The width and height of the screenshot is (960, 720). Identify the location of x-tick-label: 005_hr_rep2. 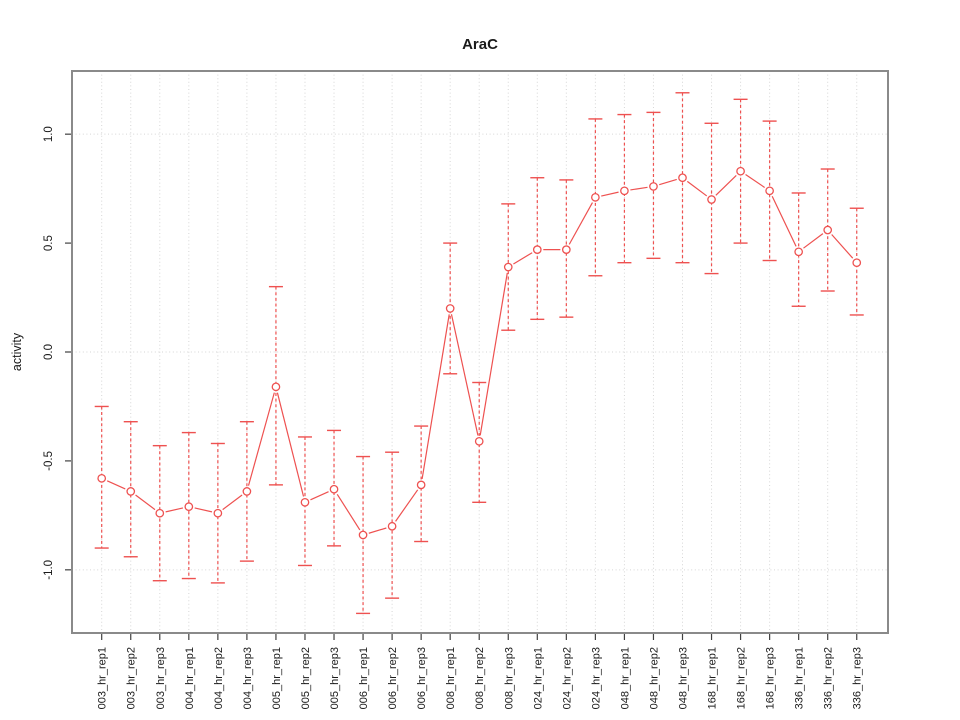
(306, 678).